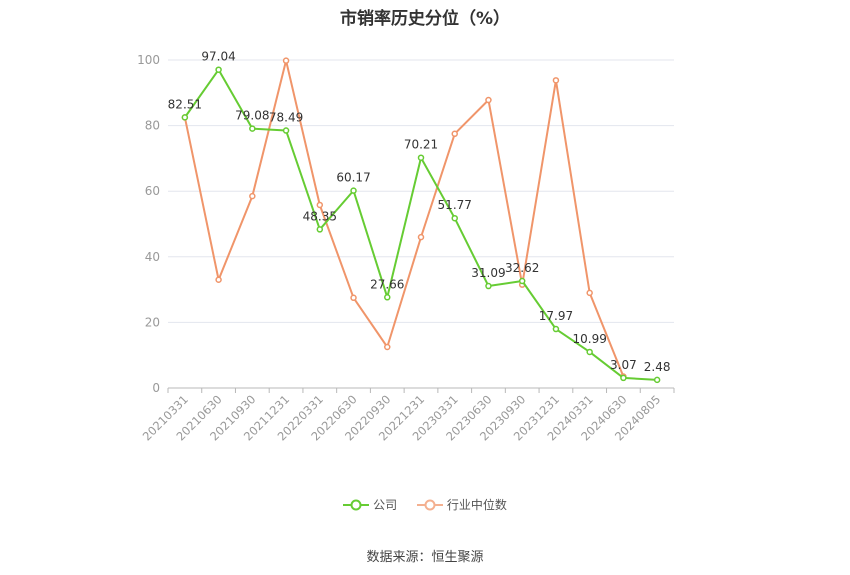 Image resolution: width=850 pixels, height=575 pixels. I want to click on legend-label: 行业中位数, so click(476, 505).